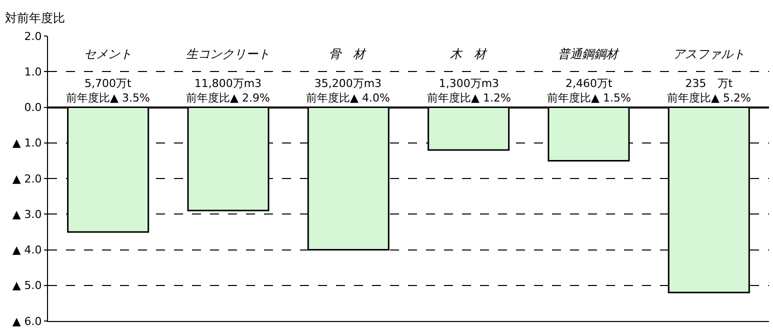  Describe the element at coordinates (27, 143) in the screenshot. I see `y-tick-label: ▲ 1.0` at that location.